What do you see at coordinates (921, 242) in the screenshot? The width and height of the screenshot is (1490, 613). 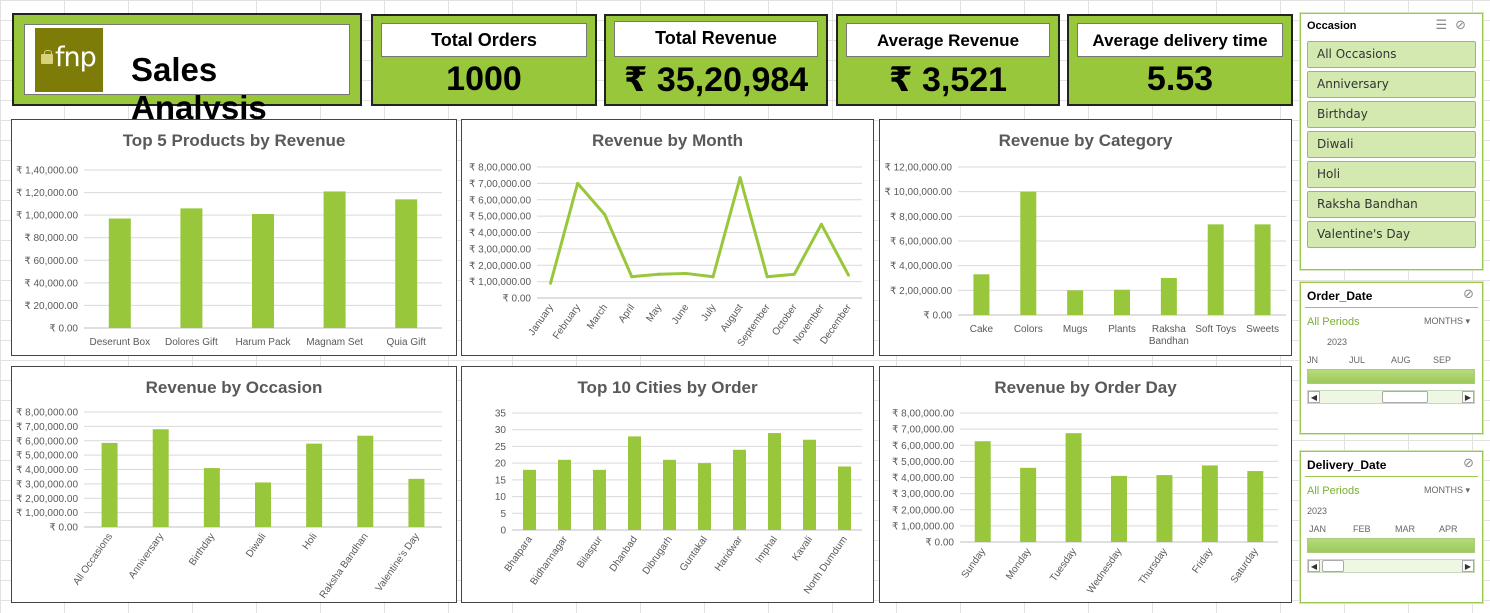 I see `y-tick-label: ₹ 6,00,000.00` at bounding box center [921, 242].